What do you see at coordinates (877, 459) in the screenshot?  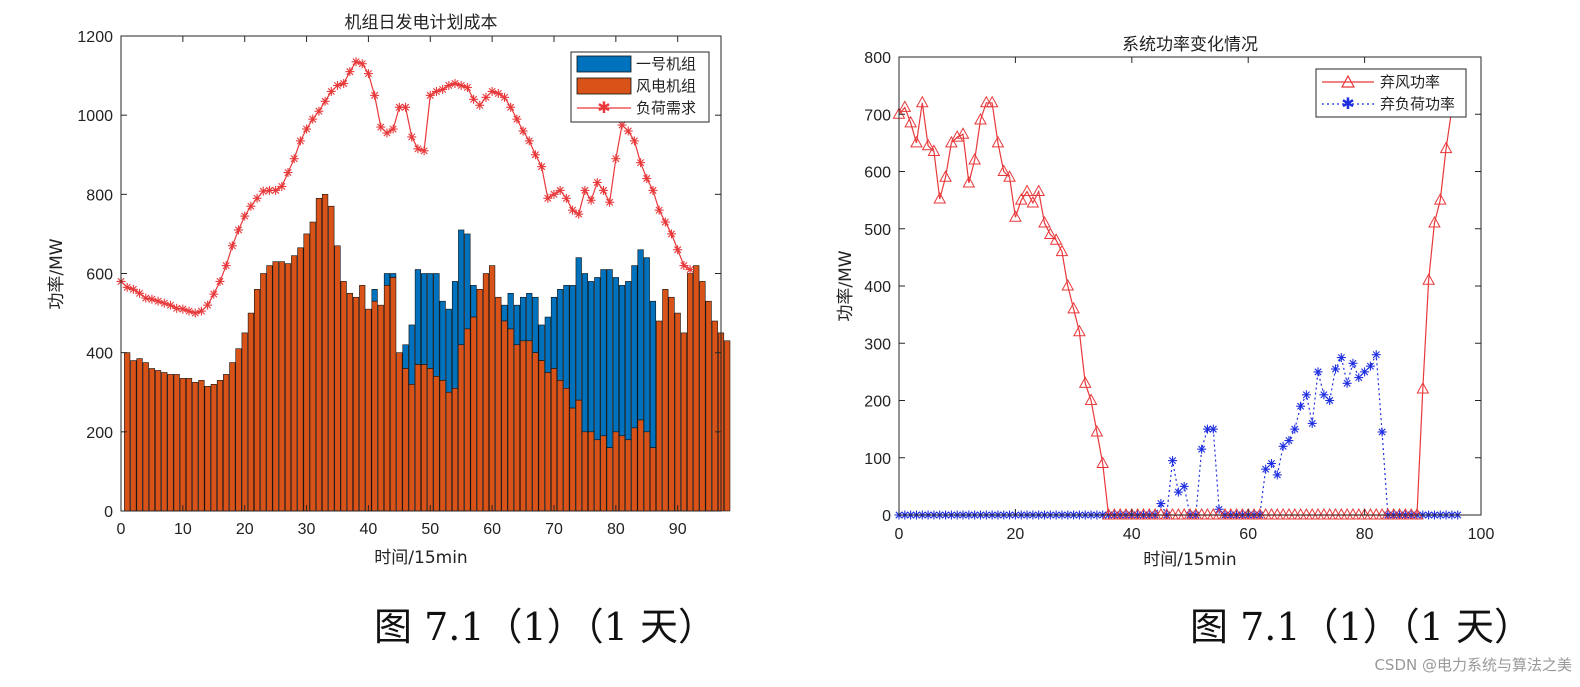 I see `ytick-label: 100` at bounding box center [877, 459].